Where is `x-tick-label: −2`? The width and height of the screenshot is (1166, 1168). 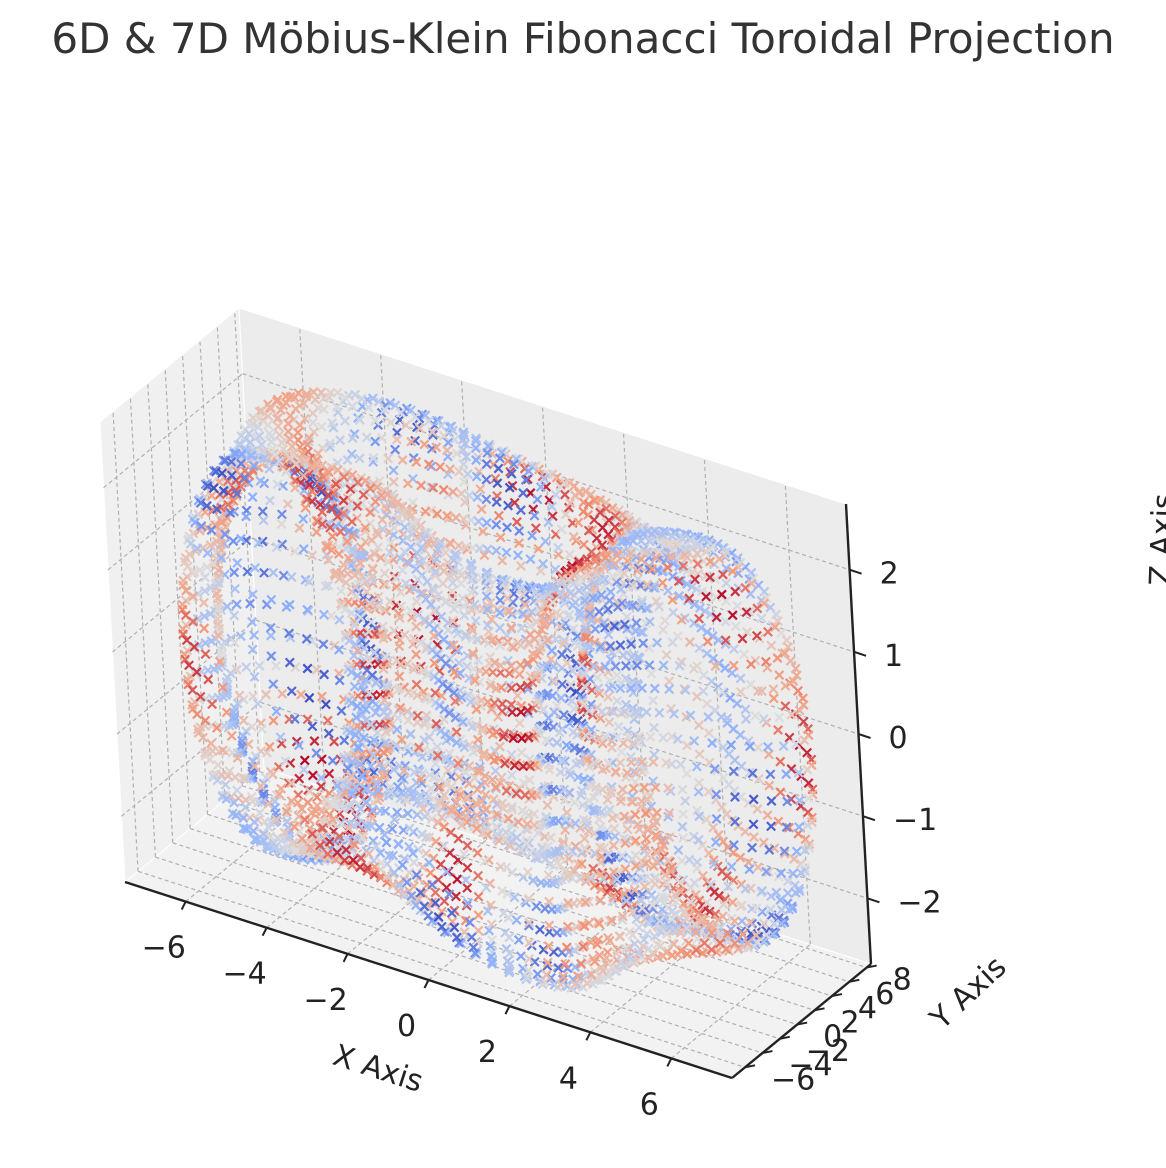
x-tick-label: −2 is located at coordinates (325, 1000).